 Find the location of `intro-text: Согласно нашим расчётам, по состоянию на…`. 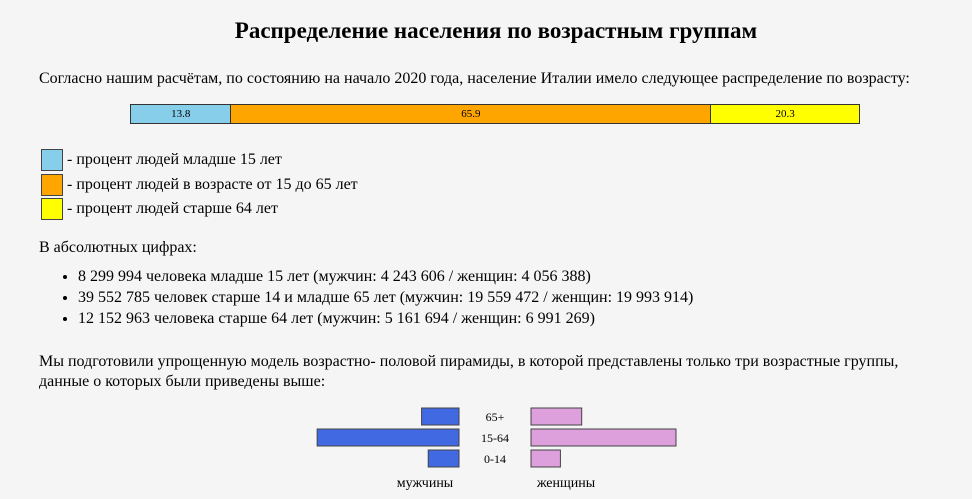

intro-text: Согласно нашим расчётам, по состоянию на… is located at coordinates (474, 78).